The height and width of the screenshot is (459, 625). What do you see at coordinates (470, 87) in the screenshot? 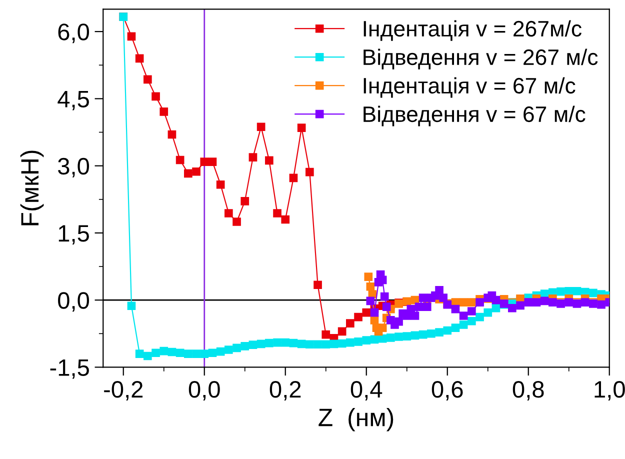
I see `legend-label: Індентація v = 67 м/с` at bounding box center [470, 87].